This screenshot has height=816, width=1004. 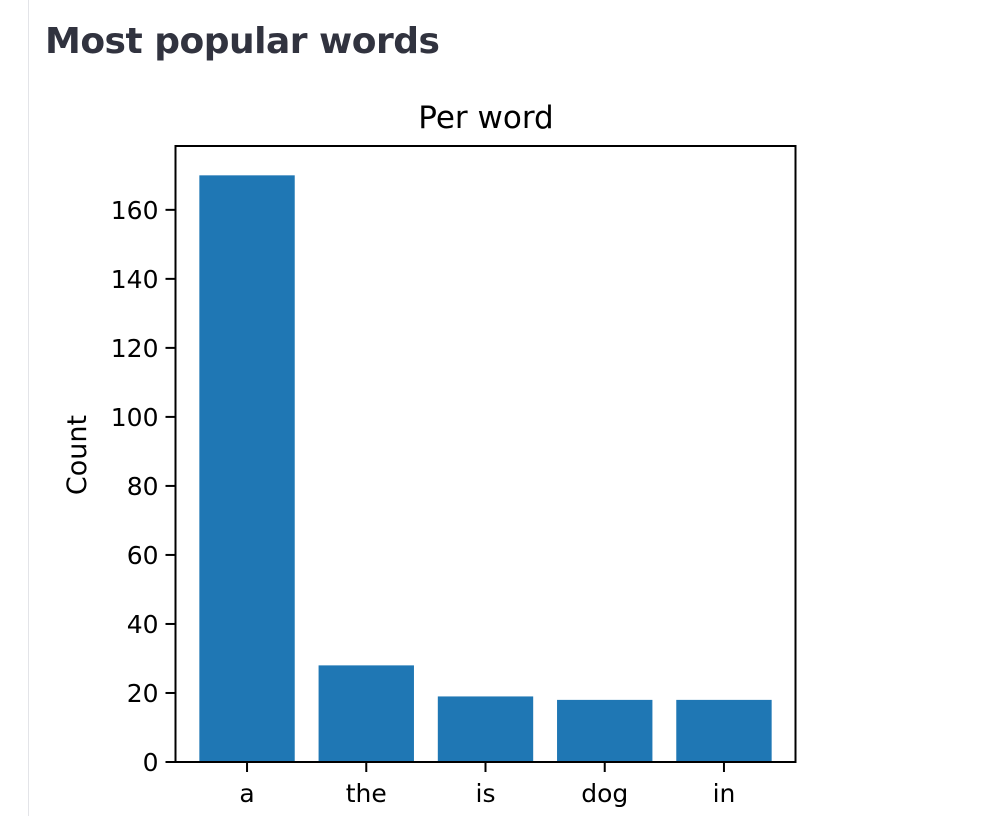 I want to click on y-tick-label: 60, so click(x=143, y=555).